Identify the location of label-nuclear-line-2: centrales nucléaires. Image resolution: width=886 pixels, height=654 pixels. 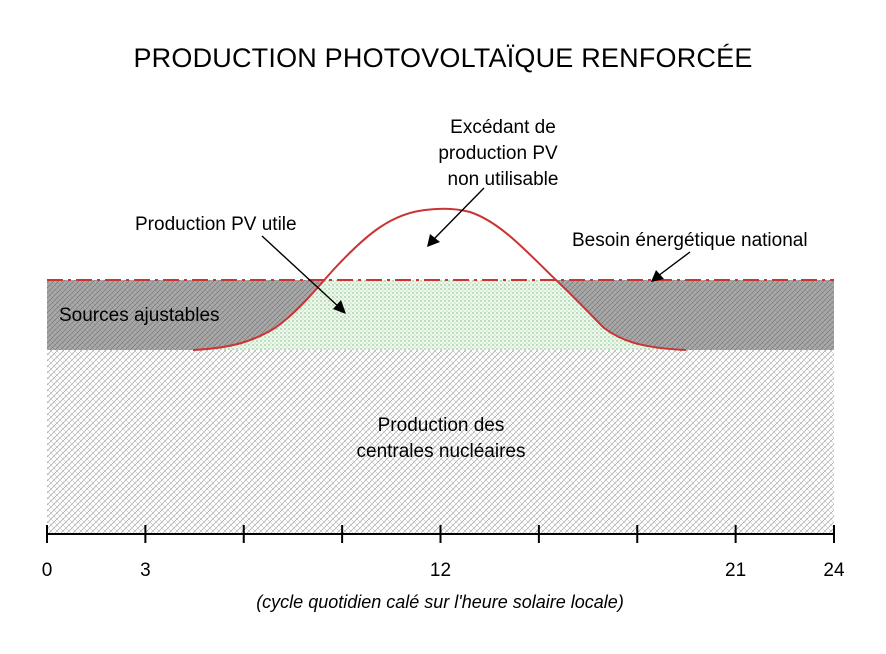
(441, 451).